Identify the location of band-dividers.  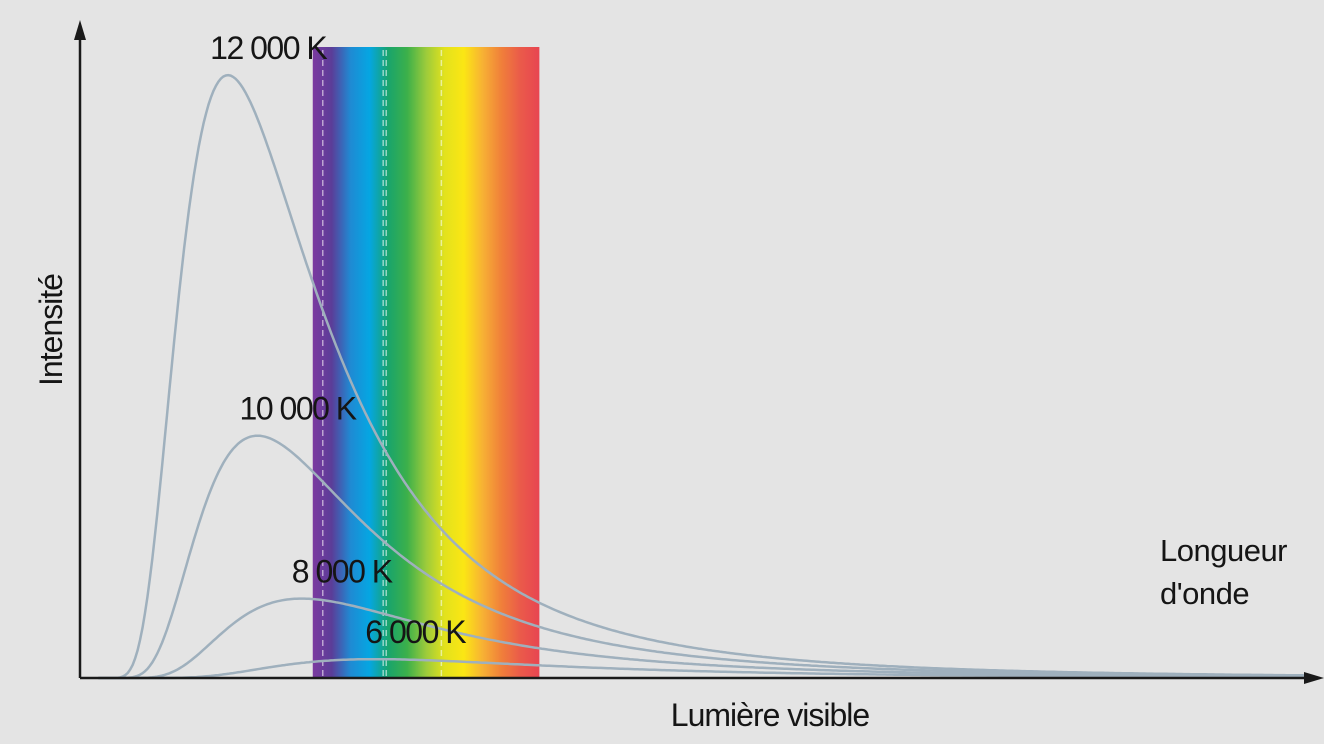
(382, 364).